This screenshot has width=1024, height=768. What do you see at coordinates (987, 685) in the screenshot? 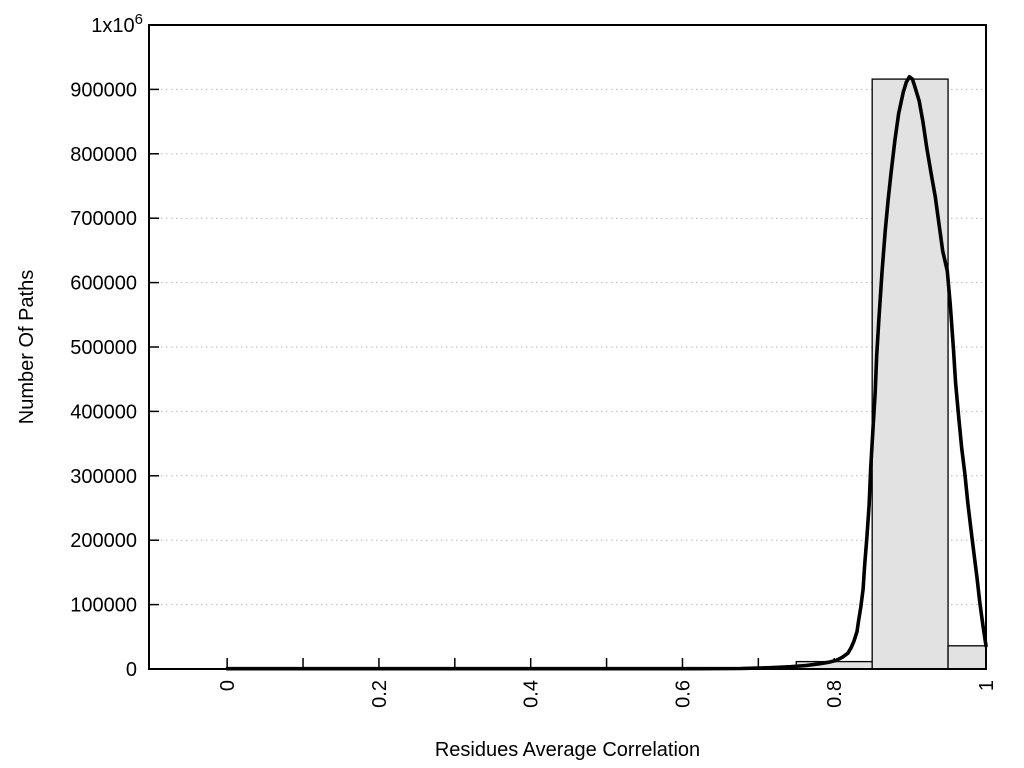
I see `x-tick-label: 1` at bounding box center [987, 685].